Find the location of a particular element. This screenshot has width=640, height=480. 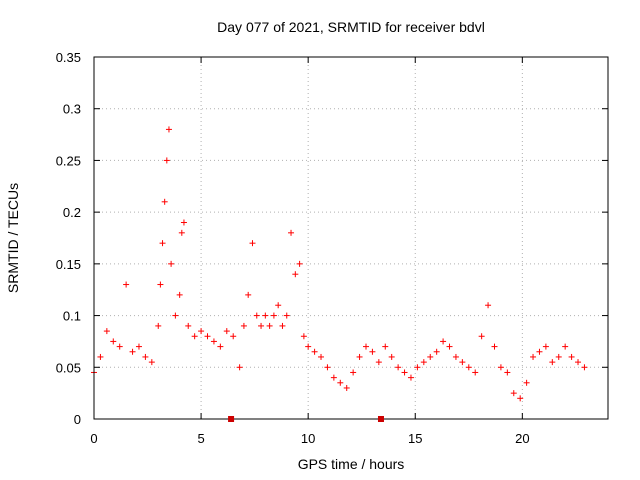

x-tick-label: 15 is located at coordinates (415, 438).